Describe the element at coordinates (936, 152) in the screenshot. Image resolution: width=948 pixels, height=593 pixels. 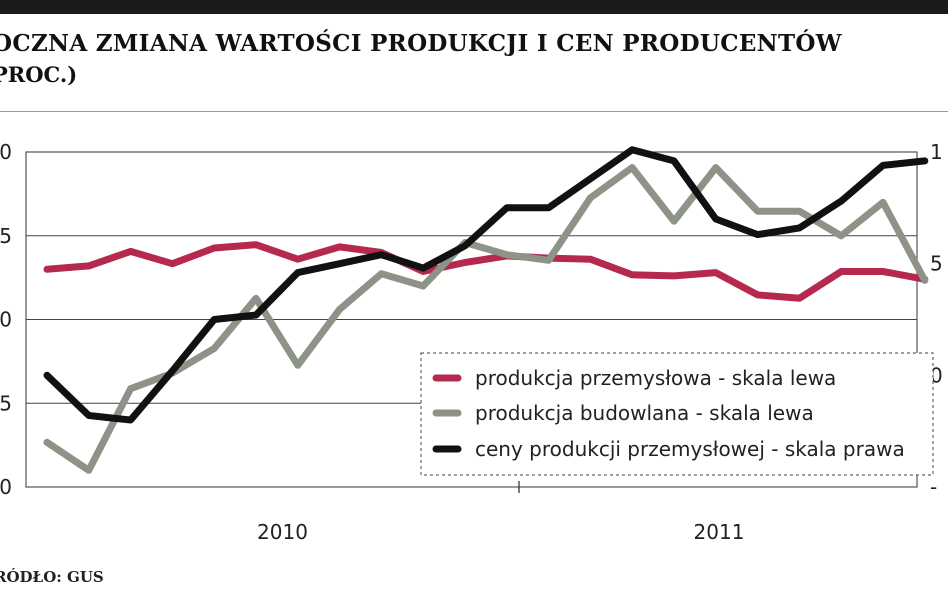
I see `y-right-tick-label: 1` at that location.